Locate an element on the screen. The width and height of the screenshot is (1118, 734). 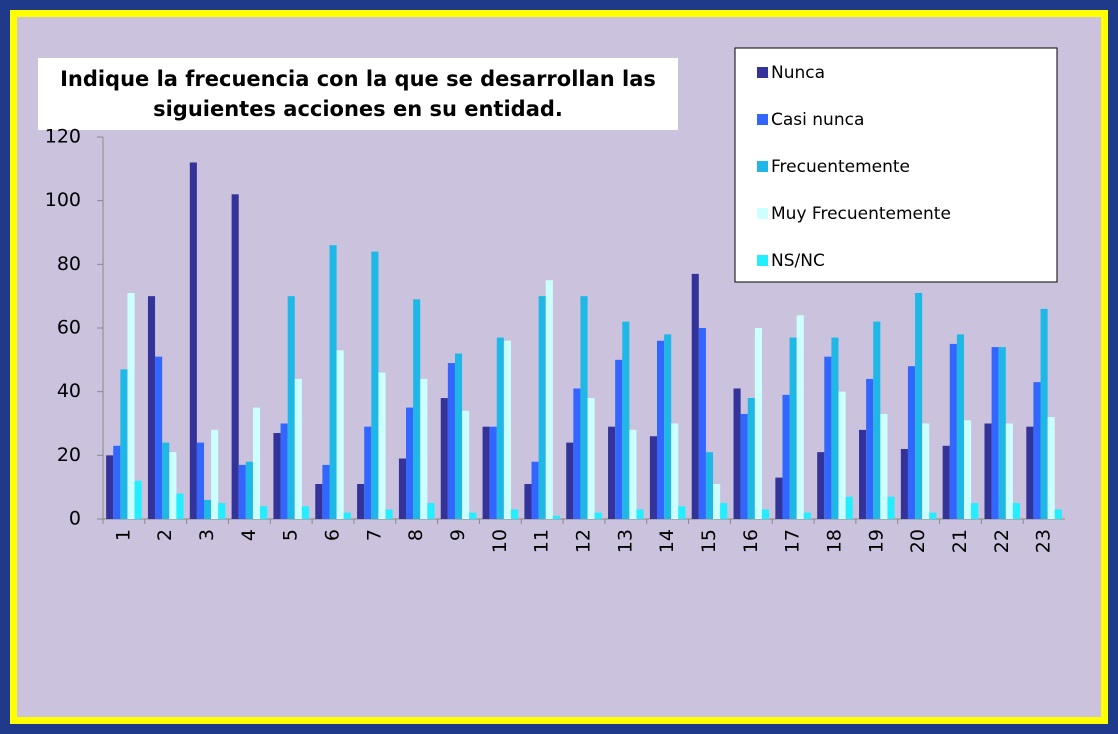
y-tick-label: 60 is located at coordinates (69, 328).